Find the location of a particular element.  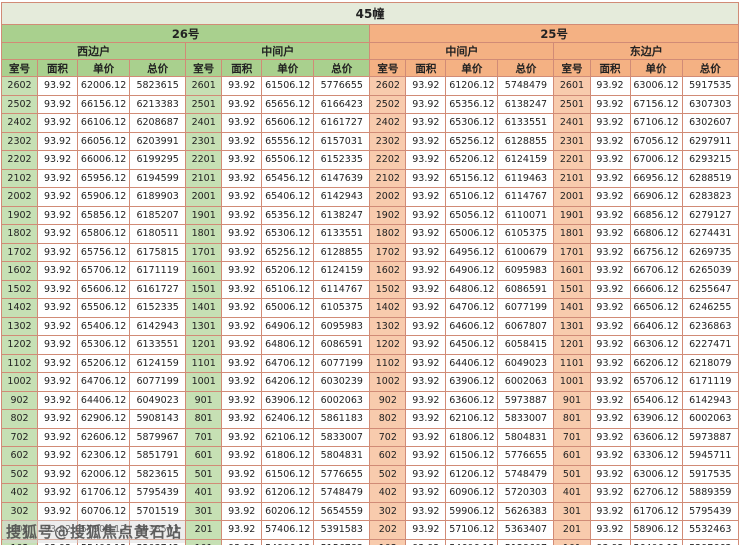

total-price-cell: 5748479 is located at coordinates (342, 493).